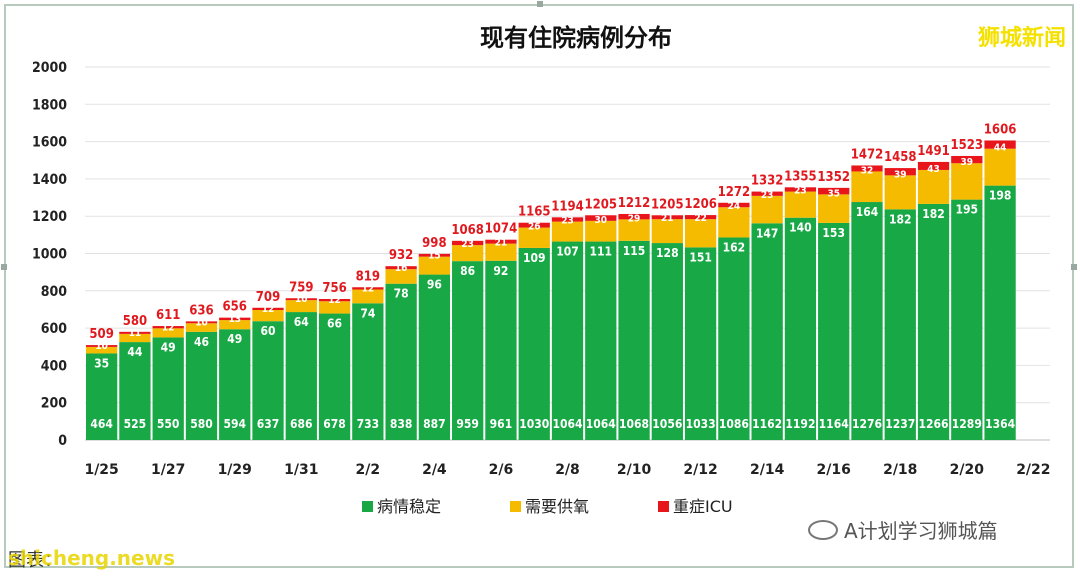  What do you see at coordinates (1033, 470) in the screenshot?
I see `x-tick-label: 2/22` at bounding box center [1033, 470].